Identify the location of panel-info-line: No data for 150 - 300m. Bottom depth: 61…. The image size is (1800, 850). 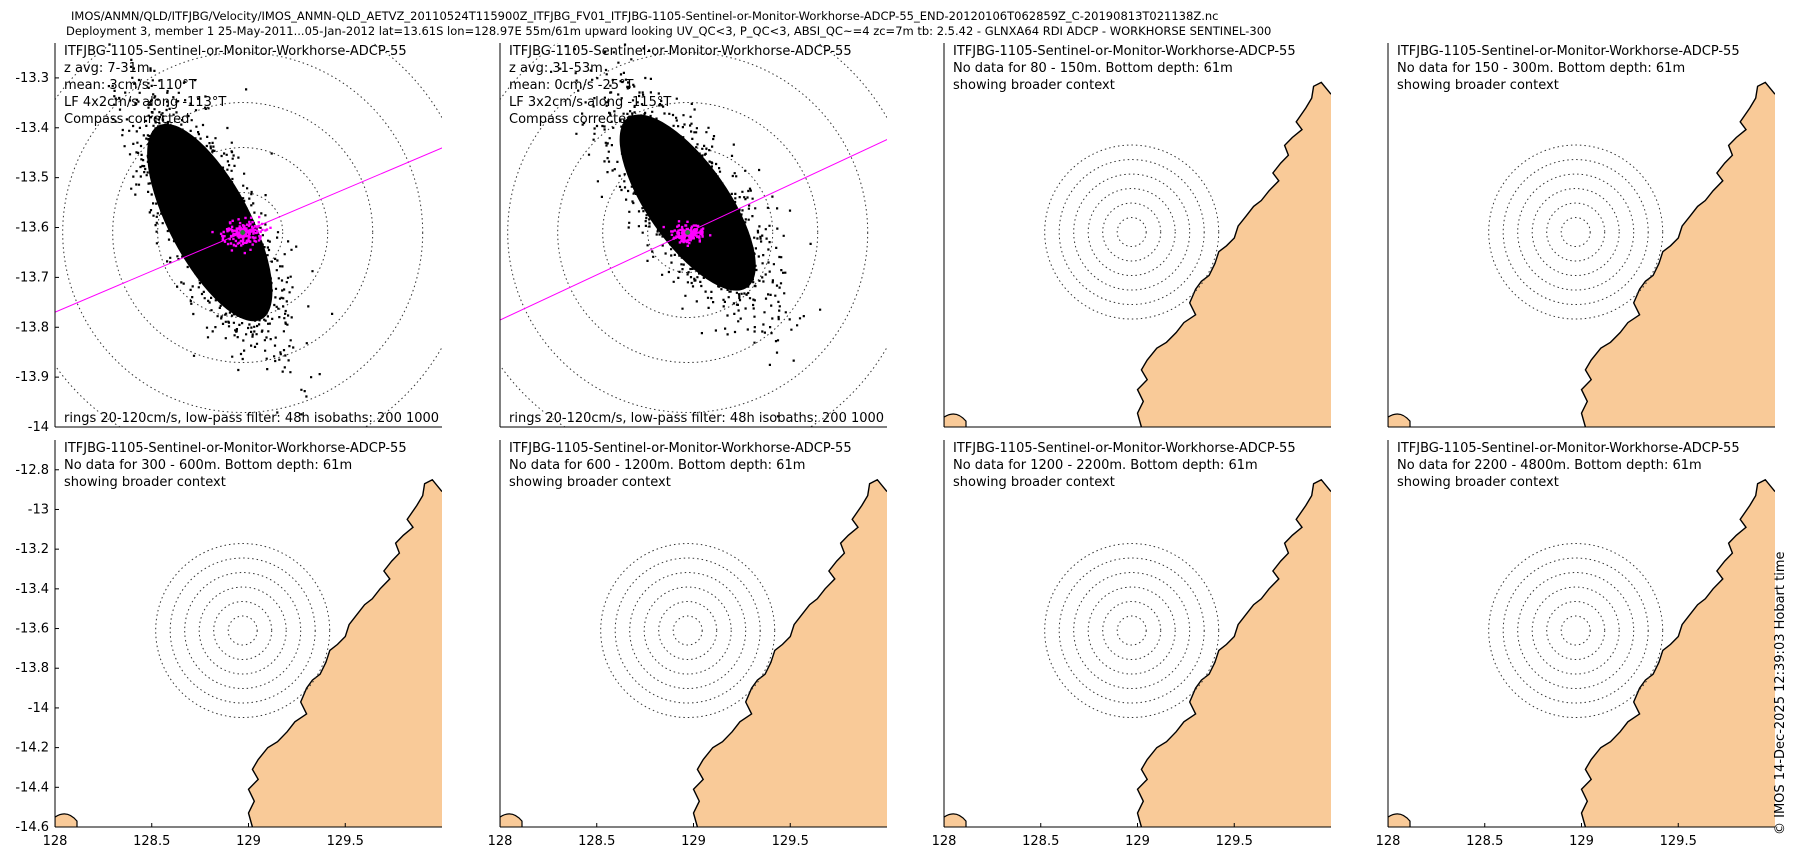
(1541, 68).